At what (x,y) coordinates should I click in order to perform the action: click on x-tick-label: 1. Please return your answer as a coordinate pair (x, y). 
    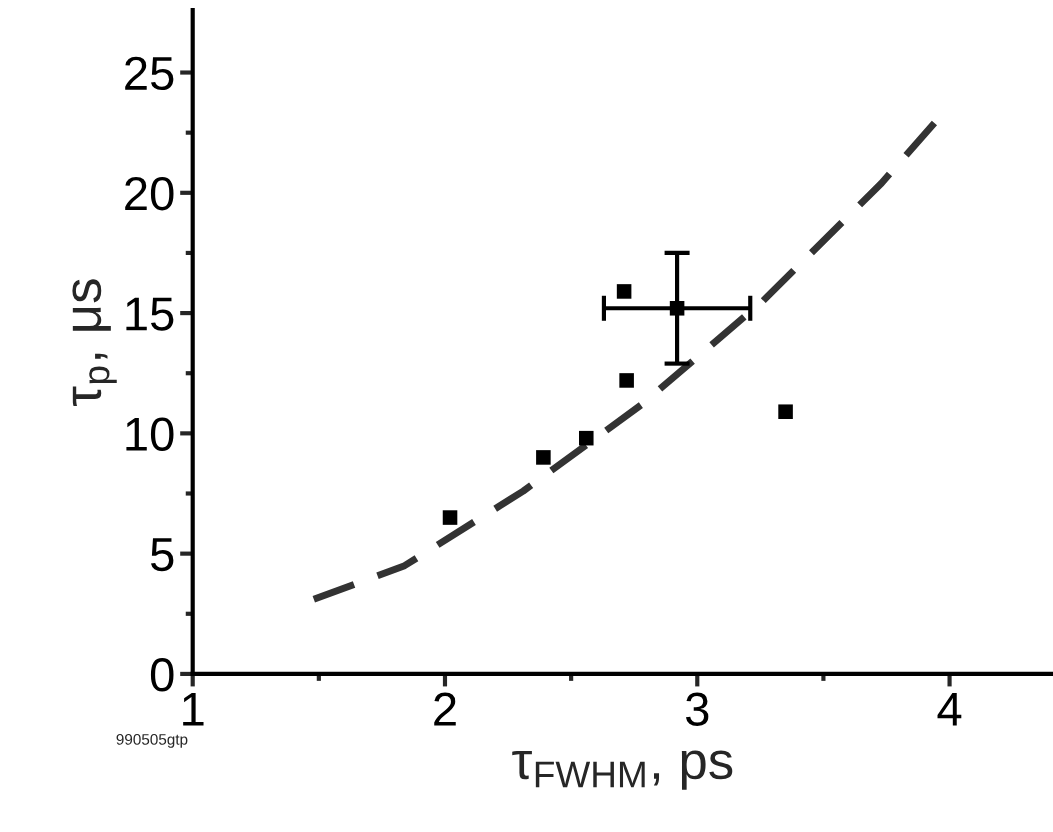
    Looking at the image, I should click on (193, 709).